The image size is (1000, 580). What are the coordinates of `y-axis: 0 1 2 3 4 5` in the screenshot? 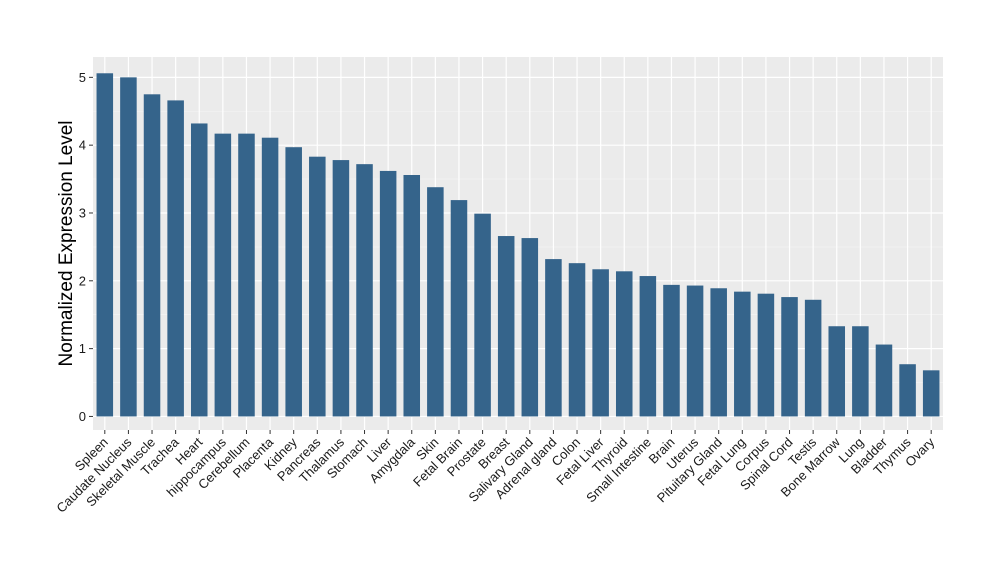 It's located at (86, 247).